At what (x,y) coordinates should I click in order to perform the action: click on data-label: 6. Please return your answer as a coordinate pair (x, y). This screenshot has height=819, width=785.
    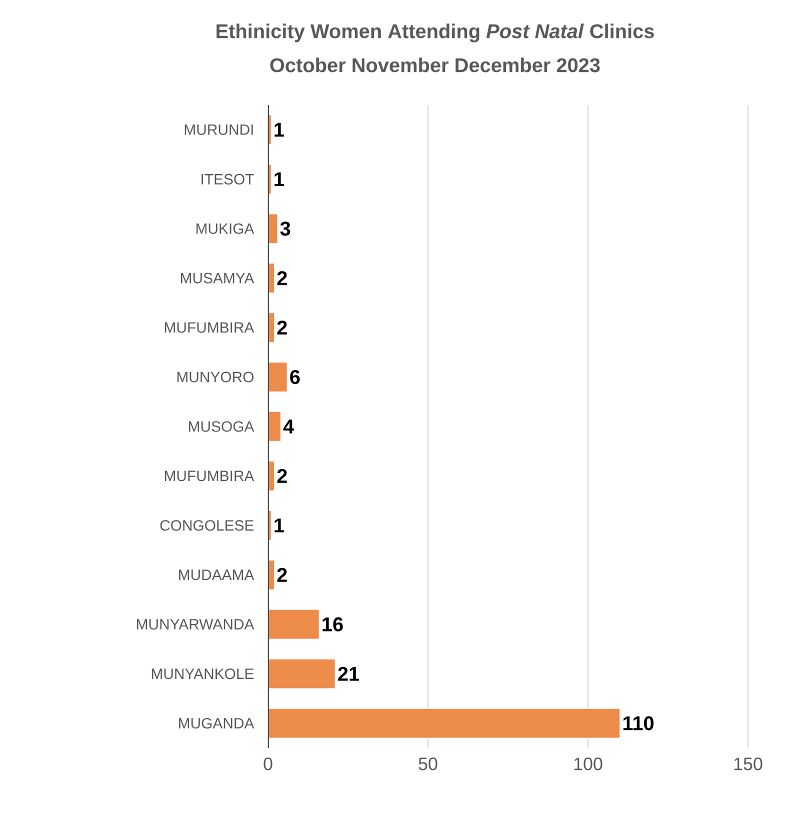
    Looking at the image, I should click on (295, 377).